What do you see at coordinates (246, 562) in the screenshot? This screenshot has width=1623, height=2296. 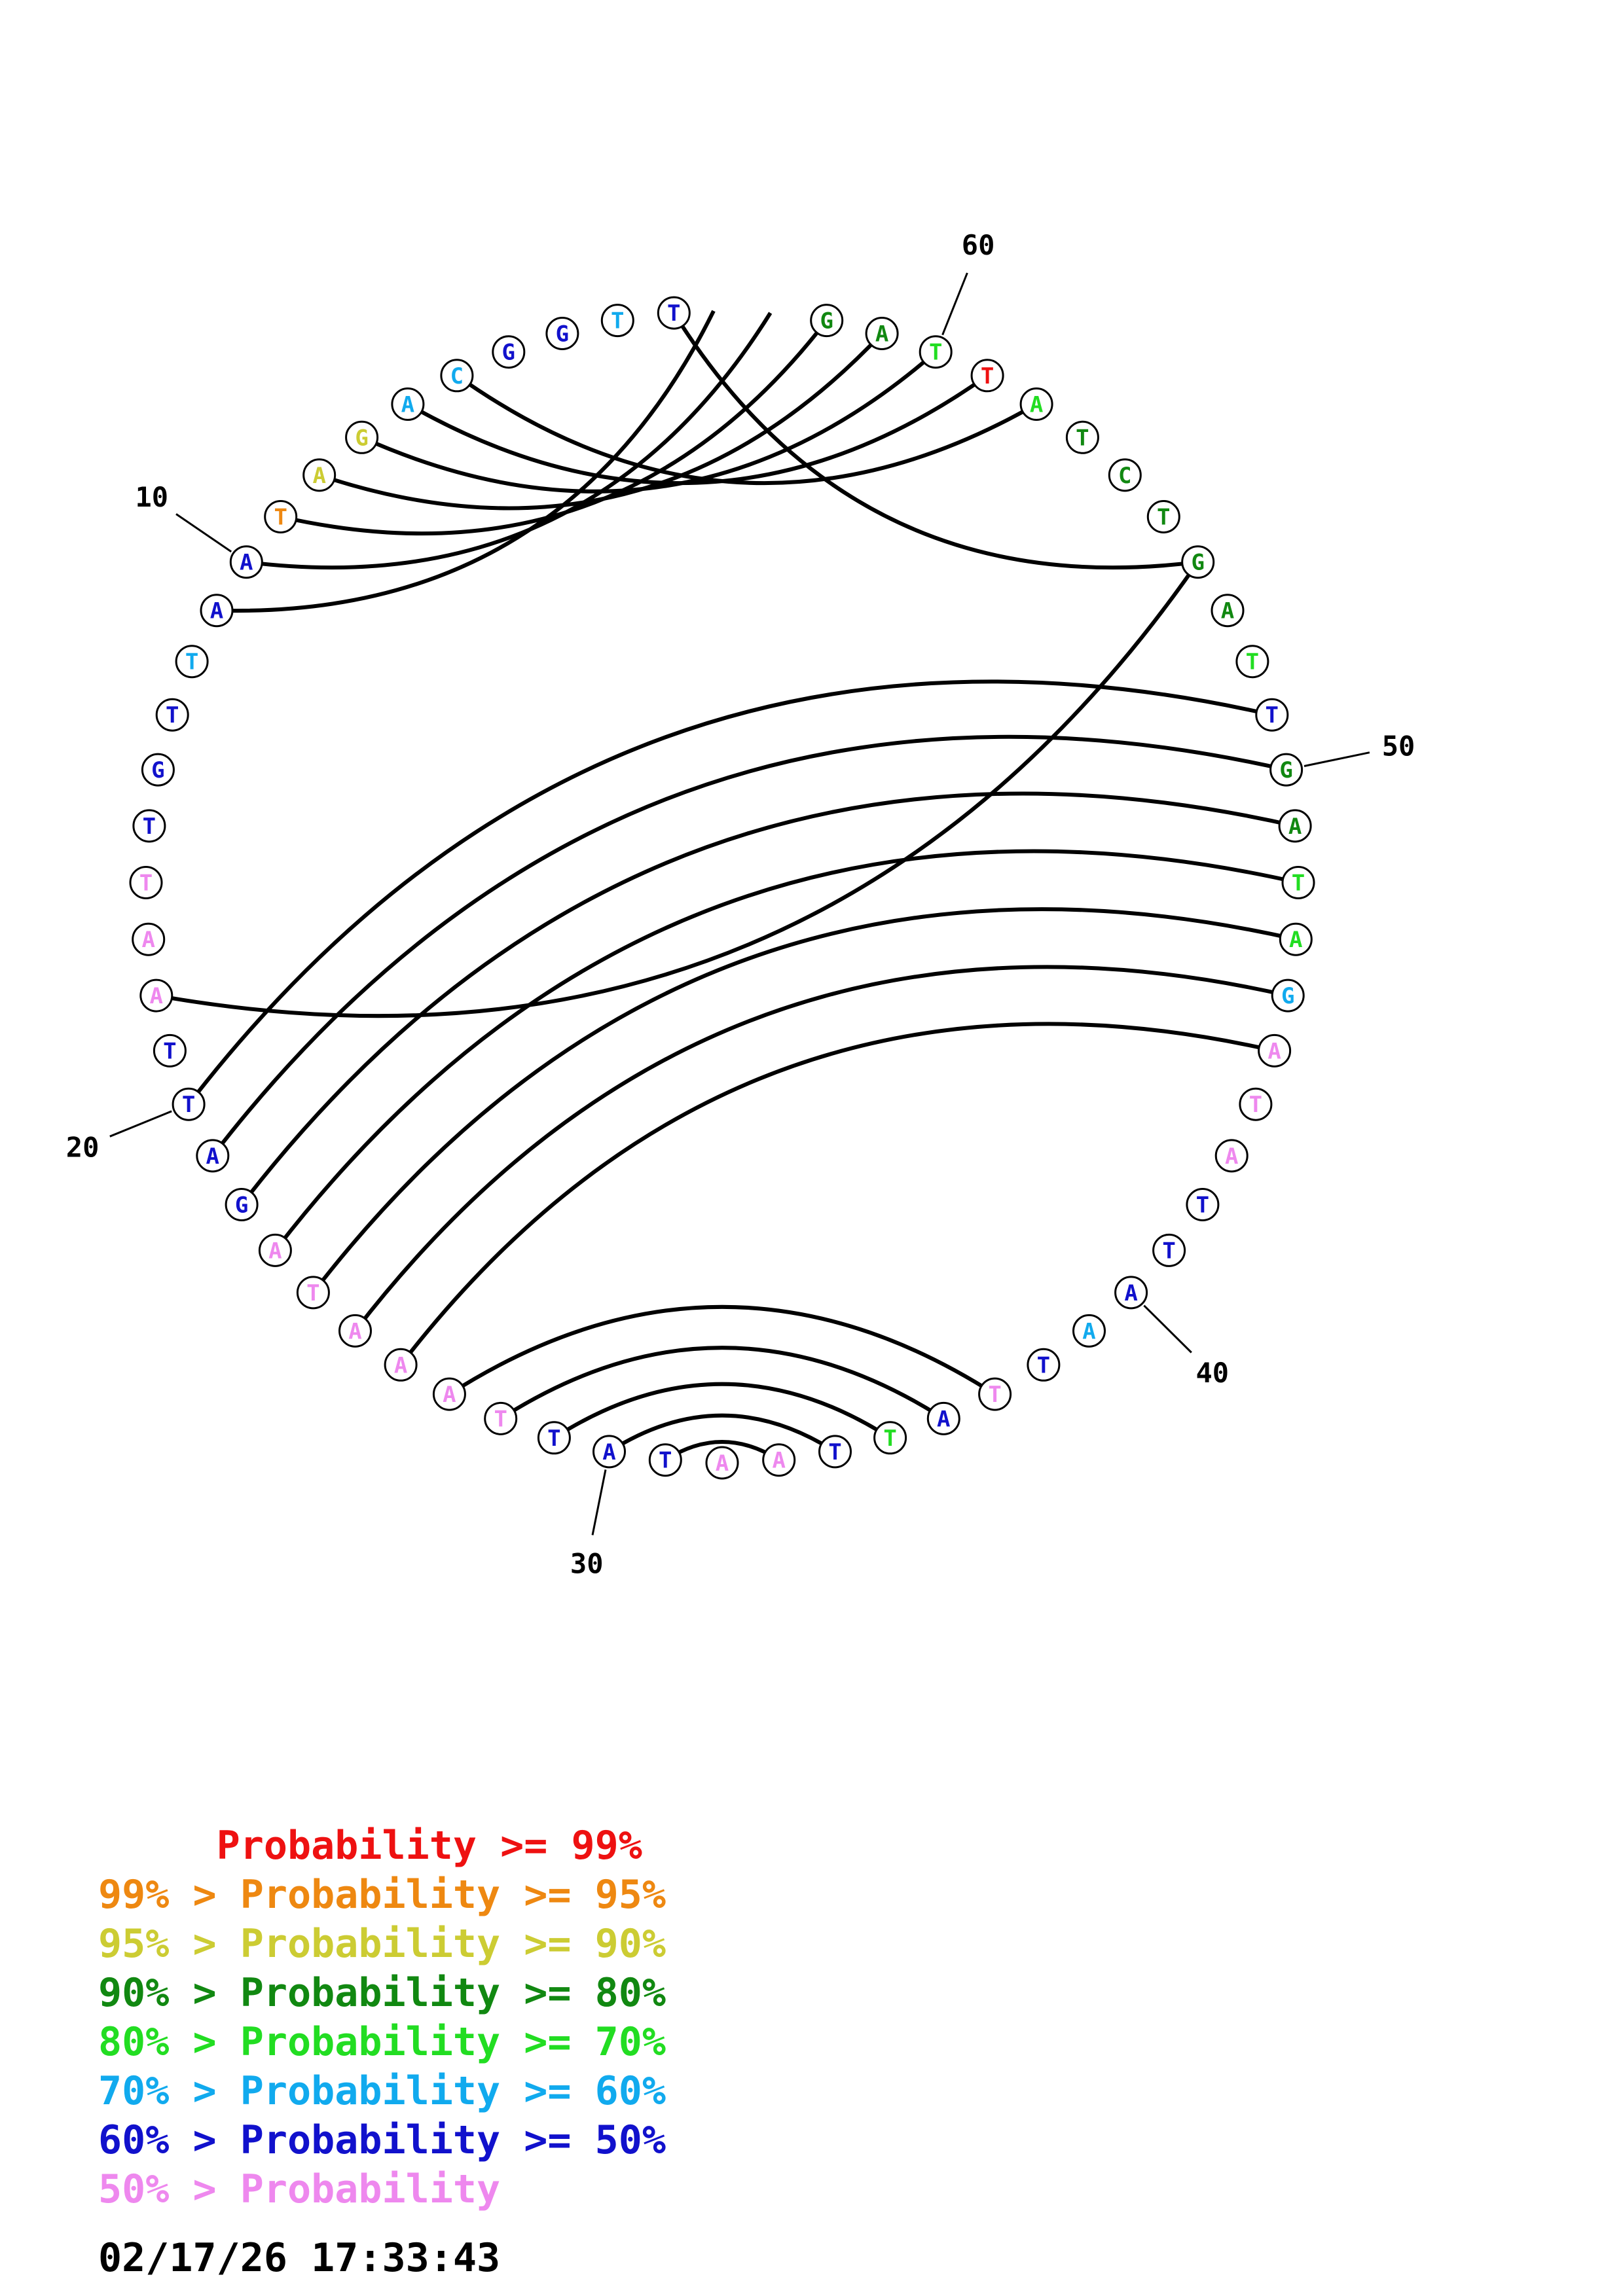 I see `nucleotide-10: A` at bounding box center [246, 562].